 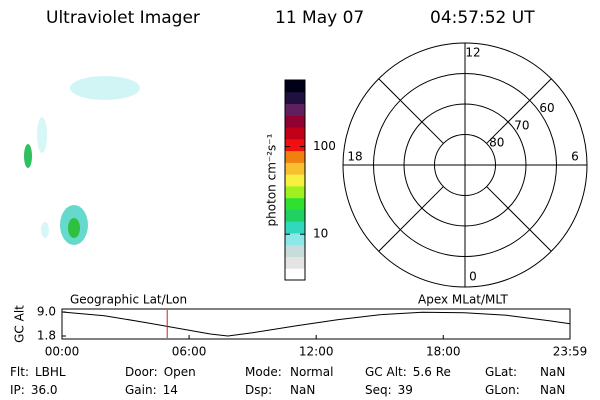 What do you see at coordinates (170, 390) in the screenshot?
I see `field-value: 14` at bounding box center [170, 390].